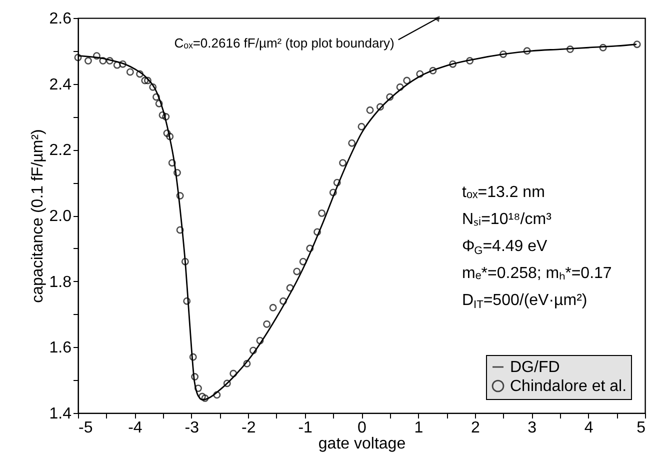 This screenshot has height=456, width=653. What do you see at coordinates (641, 428) in the screenshot?
I see `x-tick-label: 5` at bounding box center [641, 428].